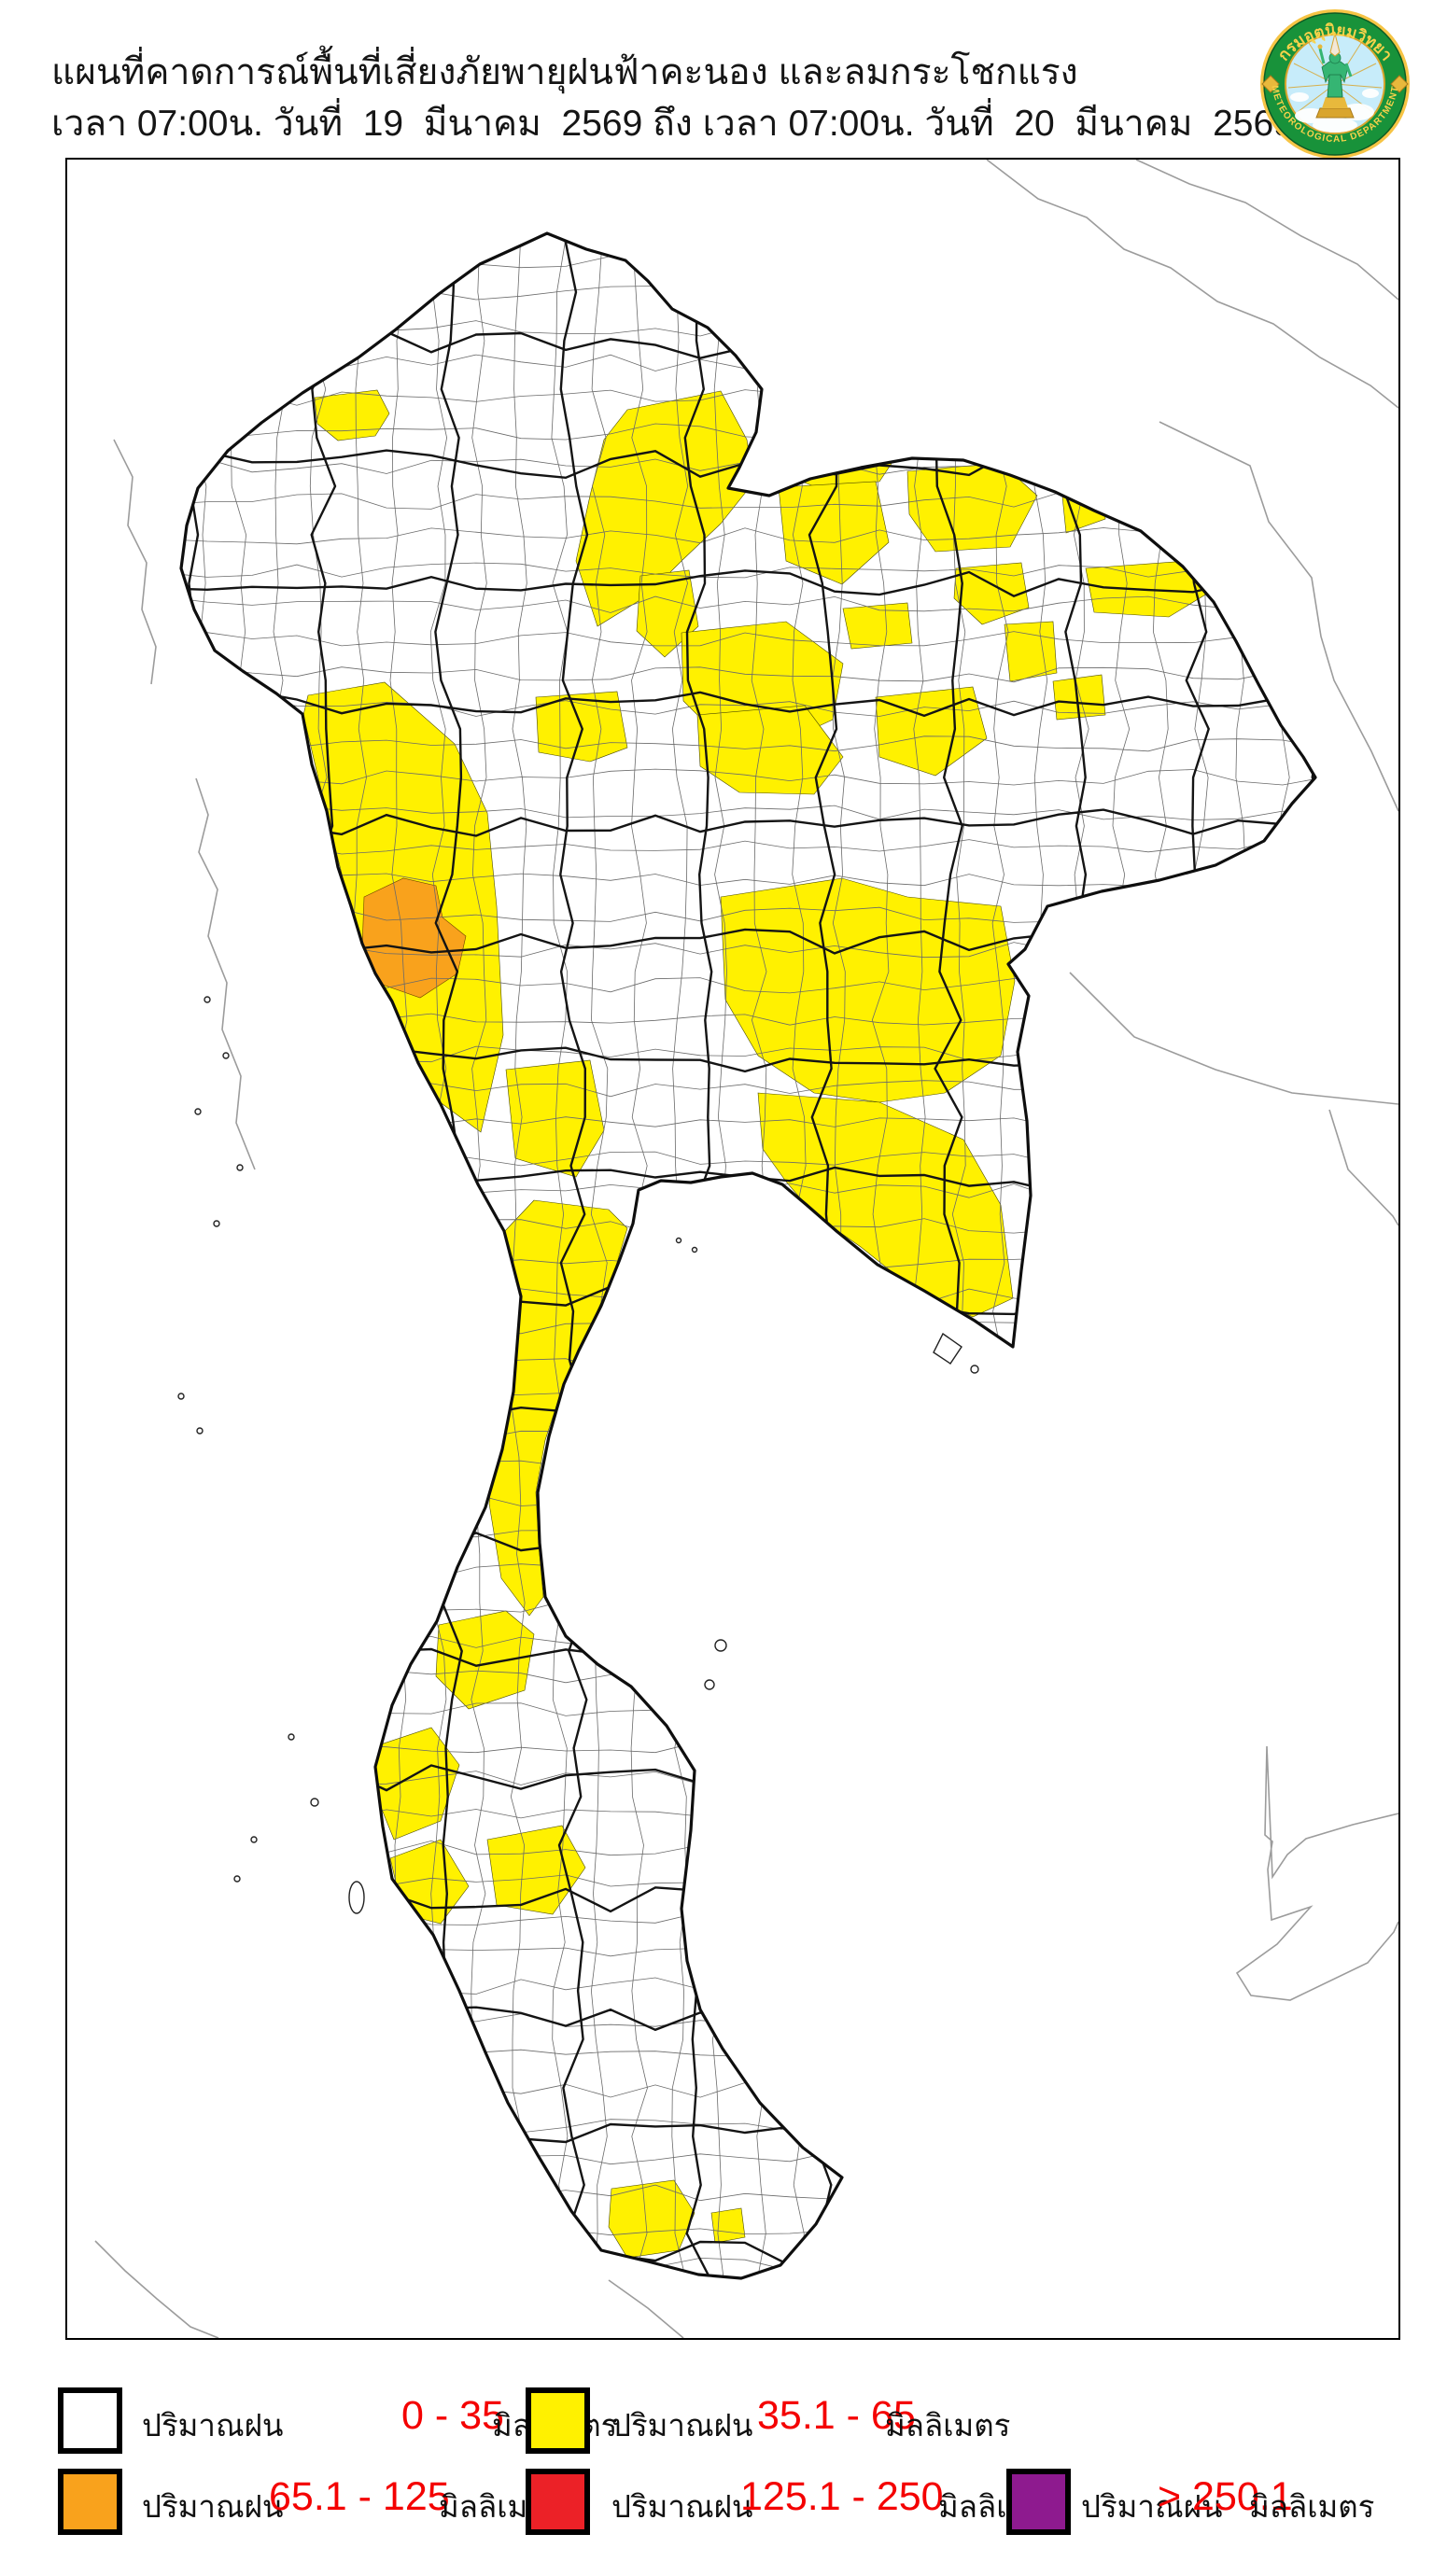 This screenshot has width=1433, height=2576. Describe the element at coordinates (1335, 76) in the screenshot. I see `logo-deity-figure` at that location.